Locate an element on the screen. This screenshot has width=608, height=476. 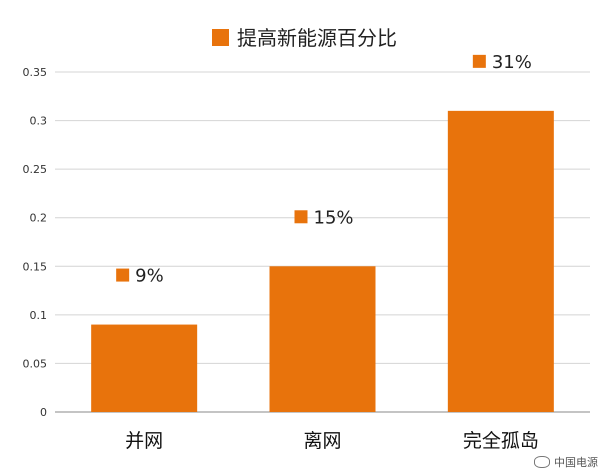
x-category-label: 离网 is located at coordinates (322, 441).